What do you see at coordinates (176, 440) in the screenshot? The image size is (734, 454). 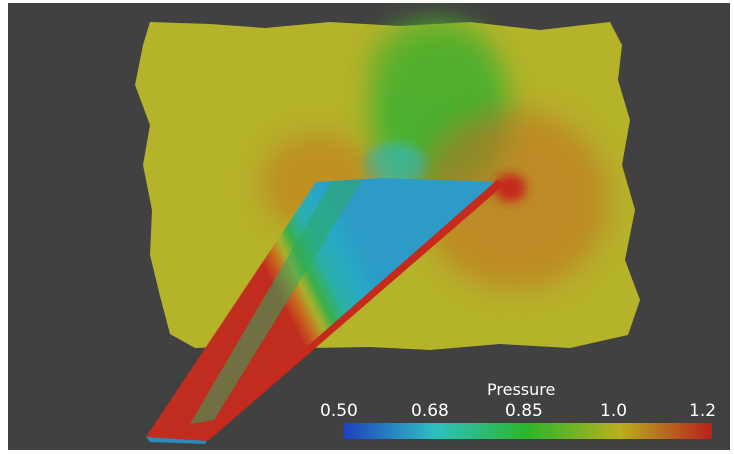 I see `wing-tip` at bounding box center [176, 440].